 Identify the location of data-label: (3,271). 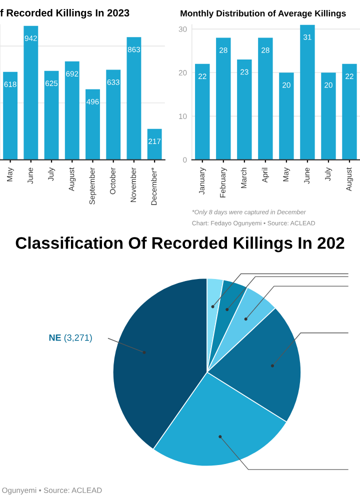
(78, 338).